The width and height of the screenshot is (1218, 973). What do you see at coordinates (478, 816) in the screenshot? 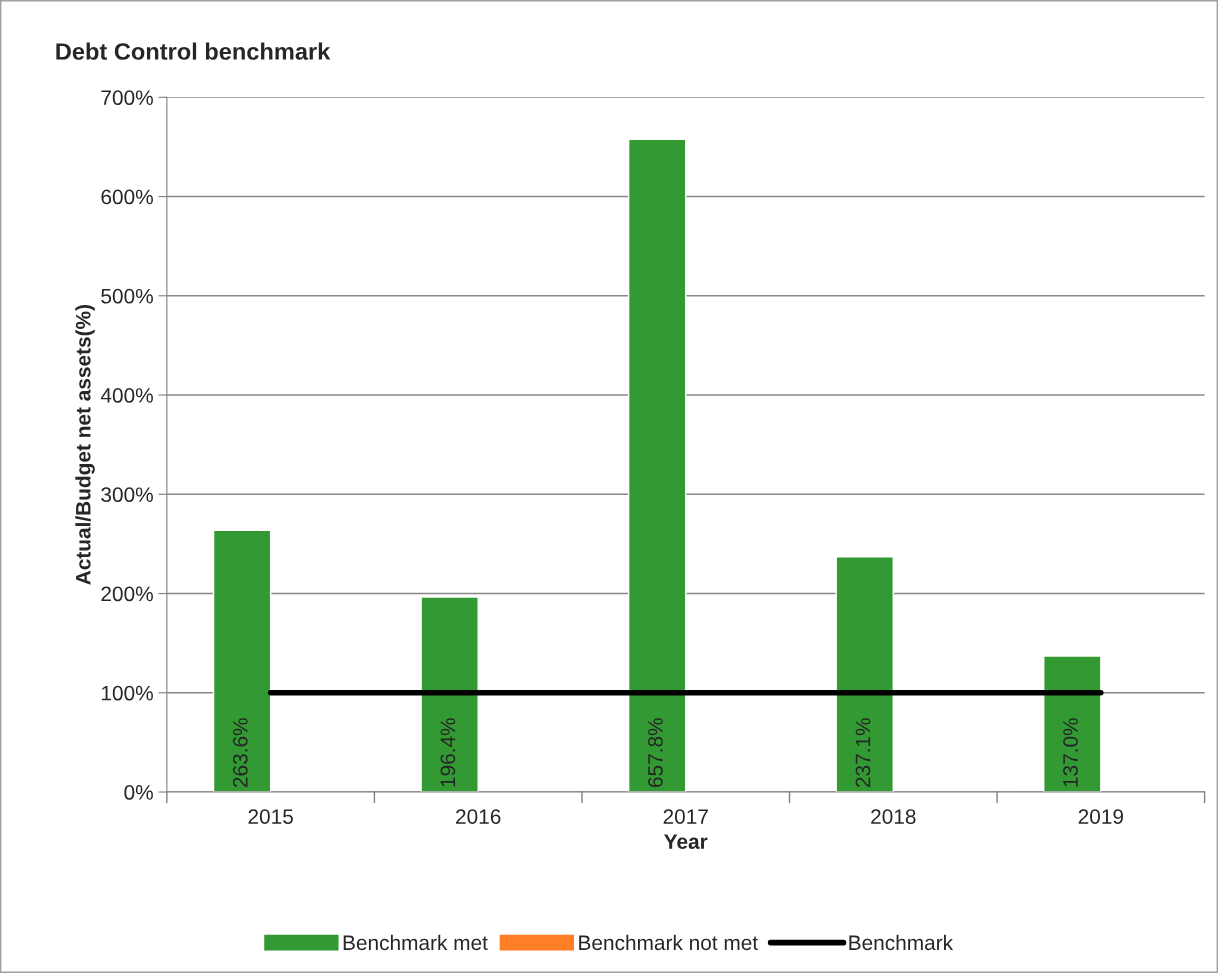
I see `x-tick-label: 2016` at bounding box center [478, 816].